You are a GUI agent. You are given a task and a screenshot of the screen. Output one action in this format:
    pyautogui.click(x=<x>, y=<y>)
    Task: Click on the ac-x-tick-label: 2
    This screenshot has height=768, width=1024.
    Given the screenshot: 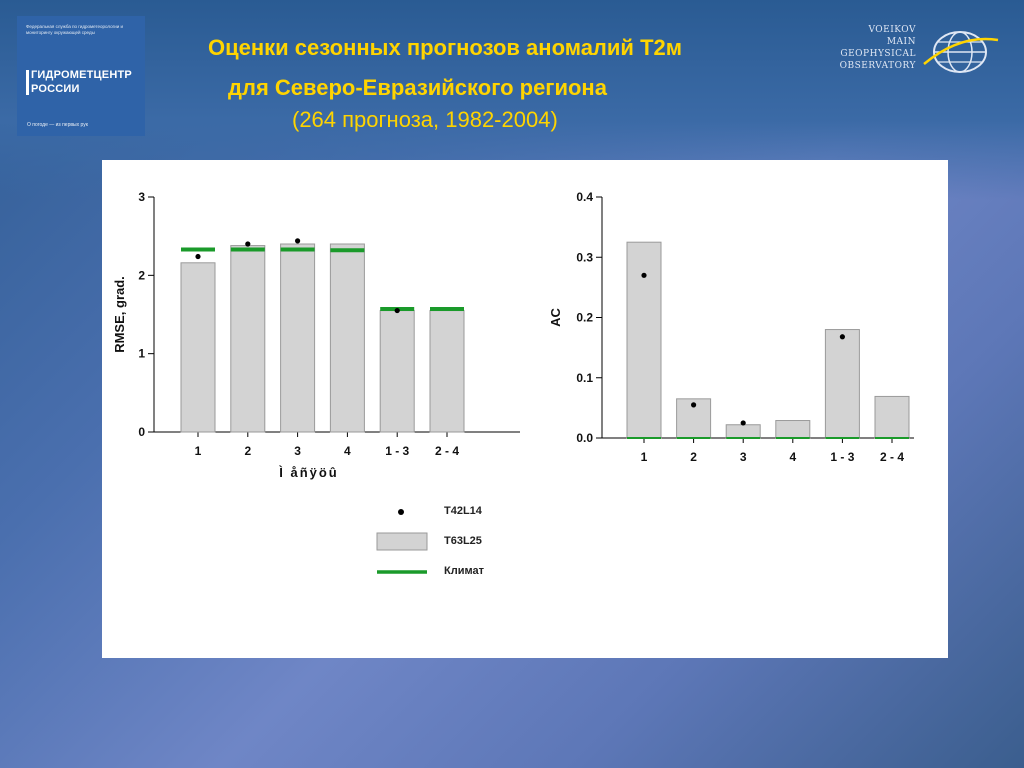 What is the action you would take?
    pyautogui.click(x=693, y=457)
    